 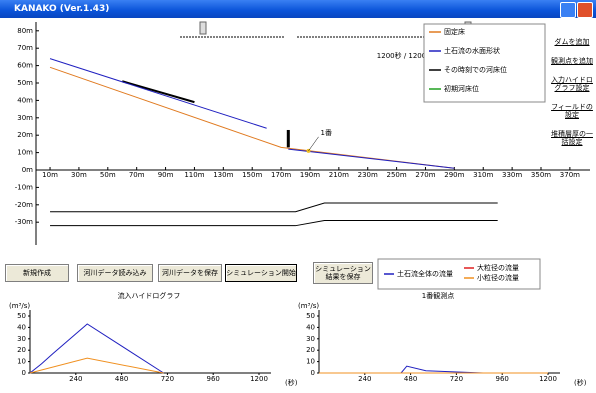 What do you see at coordinates (25, 135) in the screenshot?
I see `y-tick-label: 20m` at bounding box center [25, 135].